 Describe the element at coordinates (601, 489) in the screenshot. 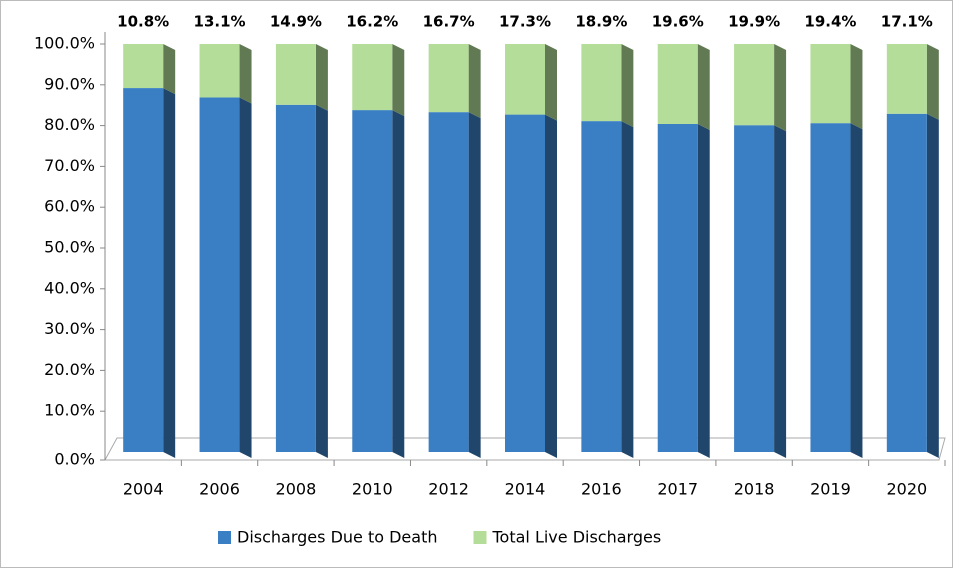

I see `x-tick-label: 2016` at that location.